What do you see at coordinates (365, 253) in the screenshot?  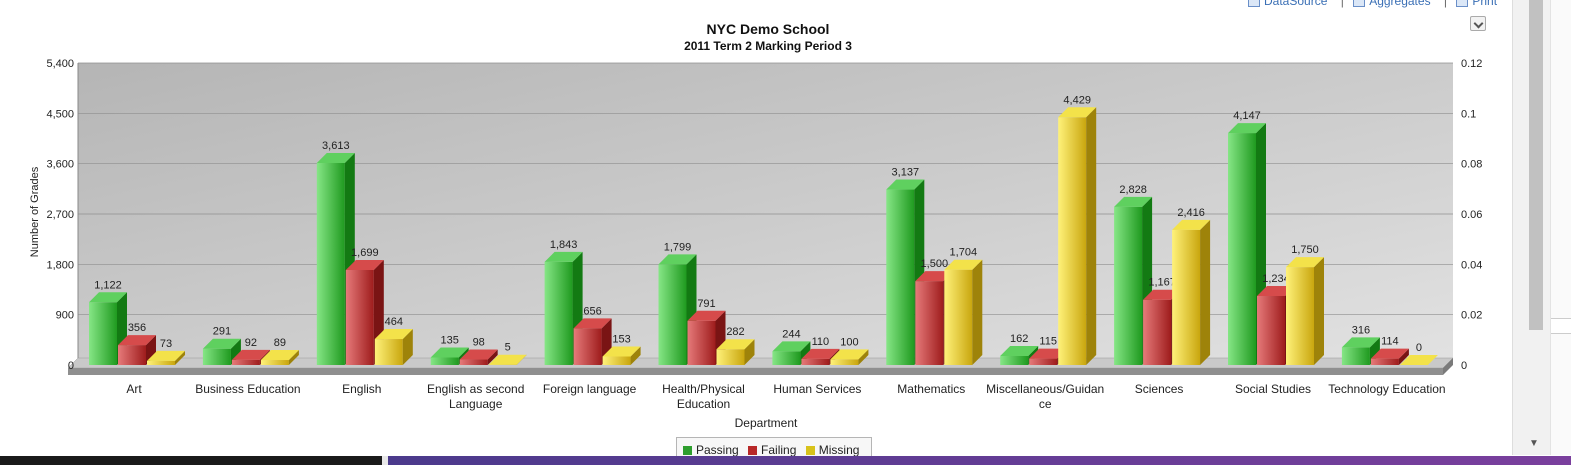 I see `bar-value-label: 1,699` at bounding box center [365, 253].